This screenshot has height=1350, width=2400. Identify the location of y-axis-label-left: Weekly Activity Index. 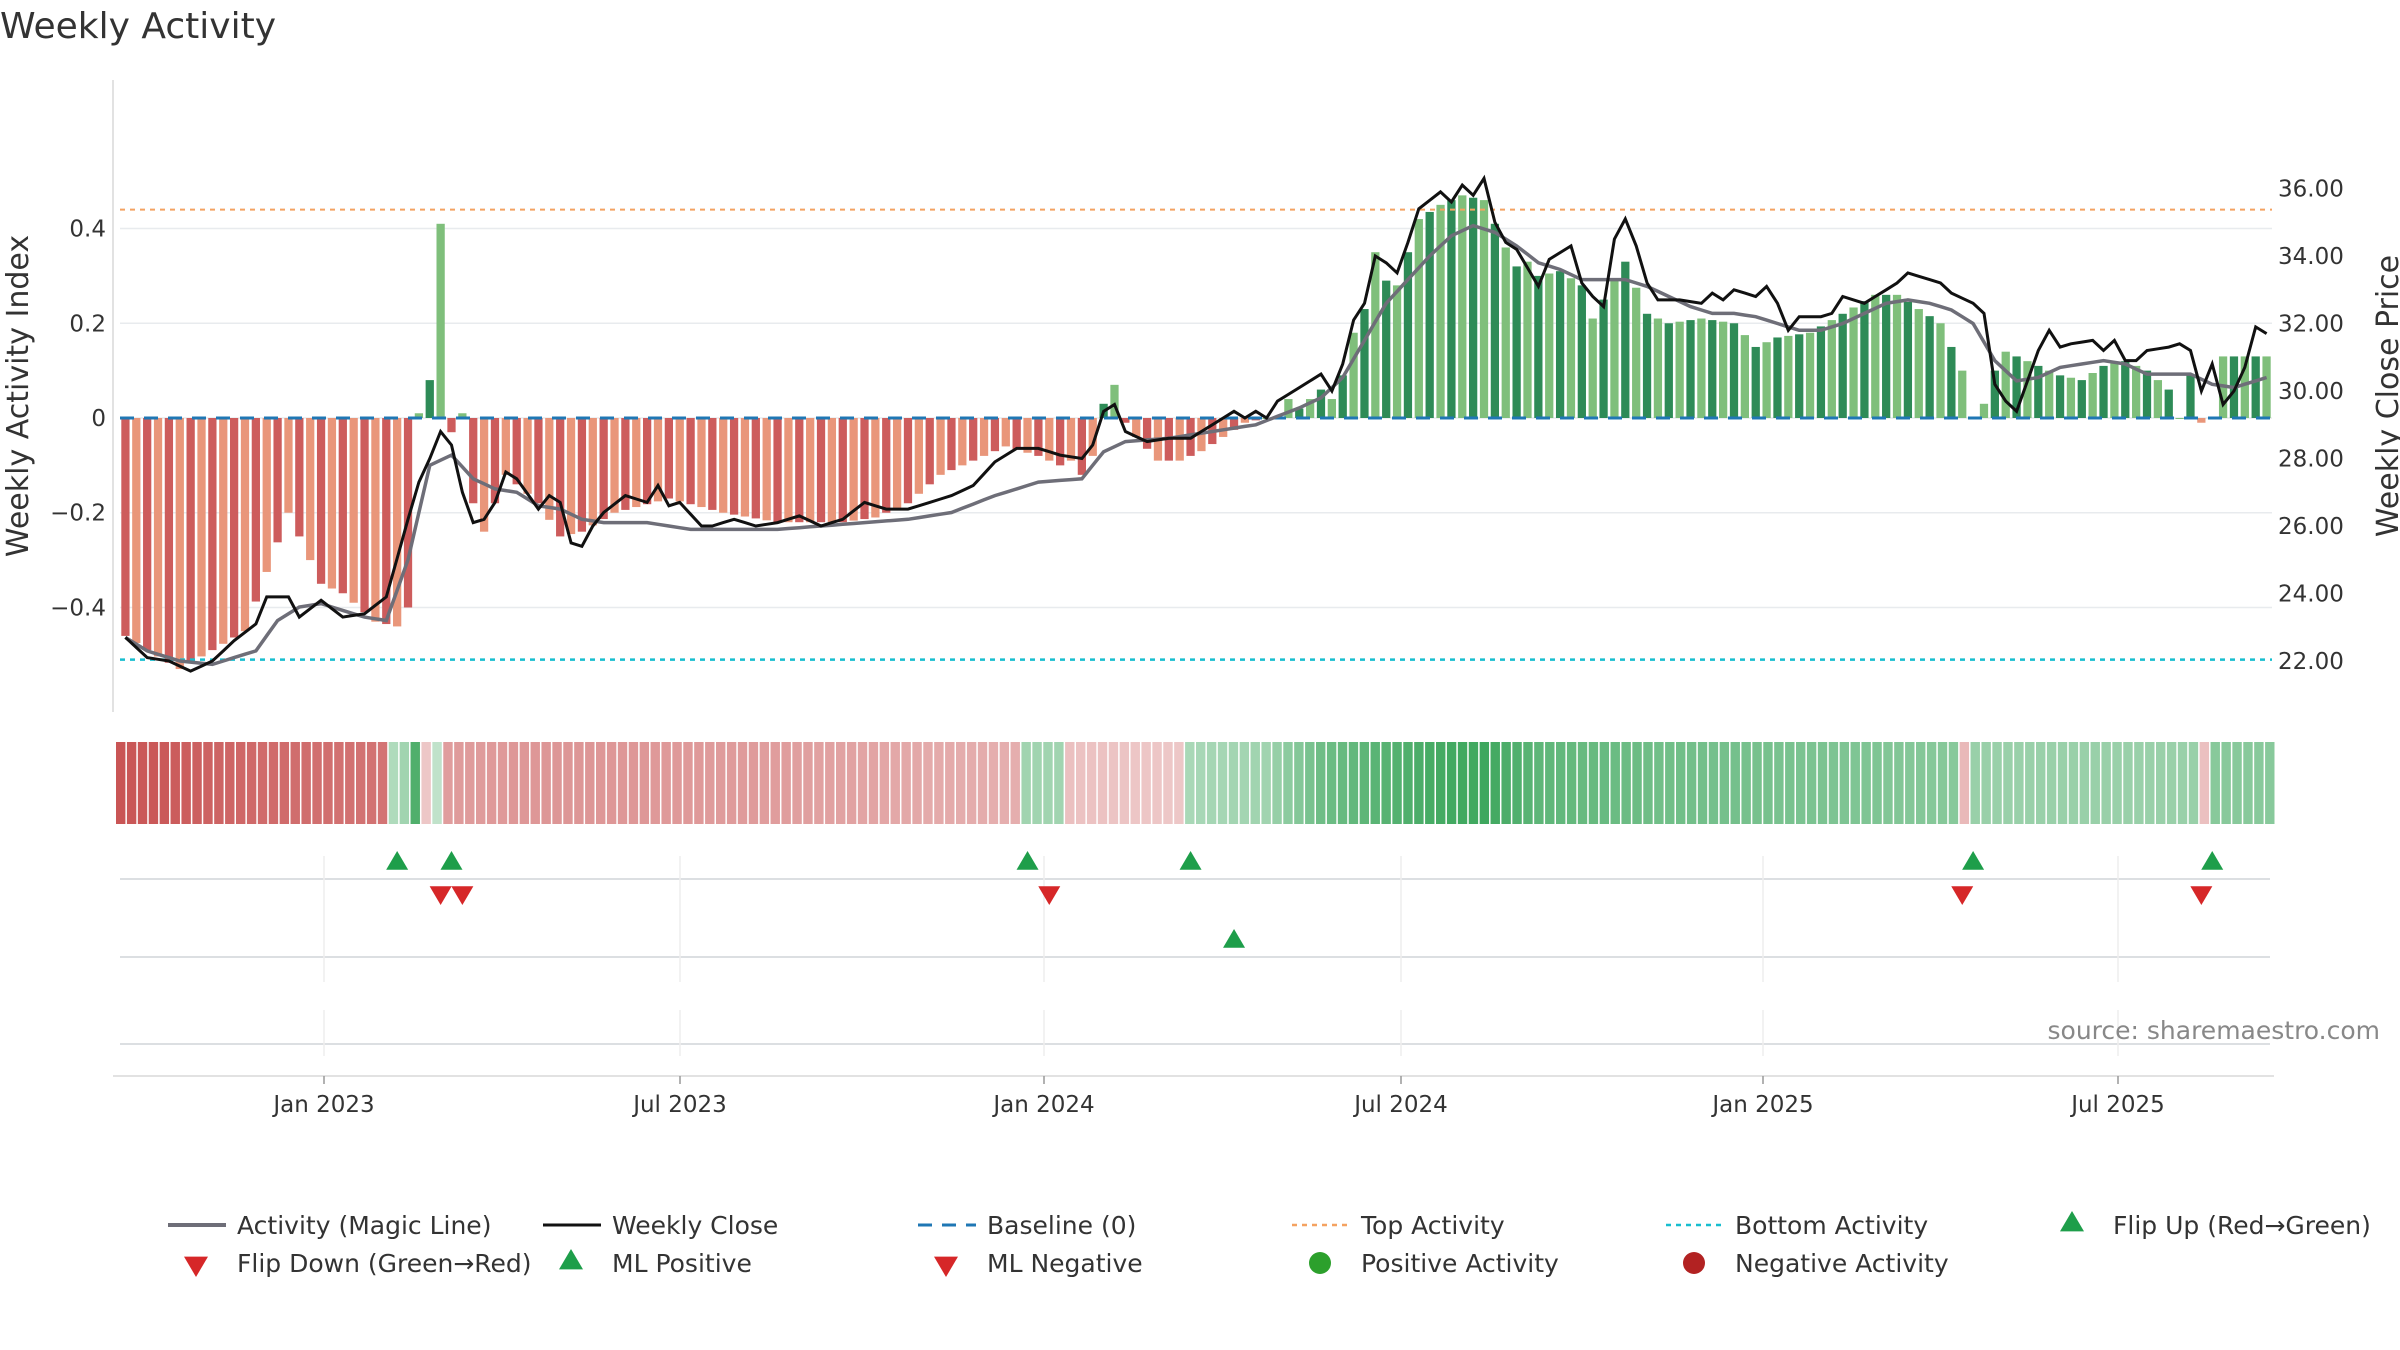
(18, 396).